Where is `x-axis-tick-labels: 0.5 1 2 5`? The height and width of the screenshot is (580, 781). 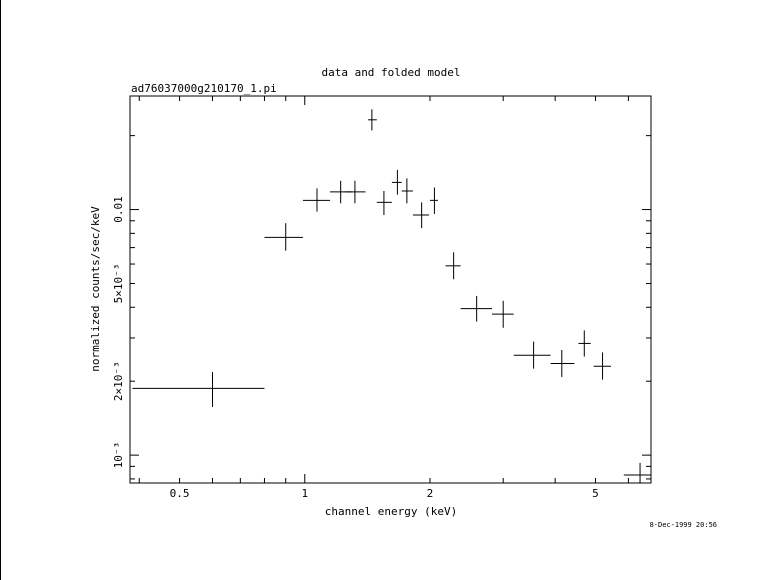
x-axis-tick-labels: 0.5 1 2 5 is located at coordinates (384, 493).